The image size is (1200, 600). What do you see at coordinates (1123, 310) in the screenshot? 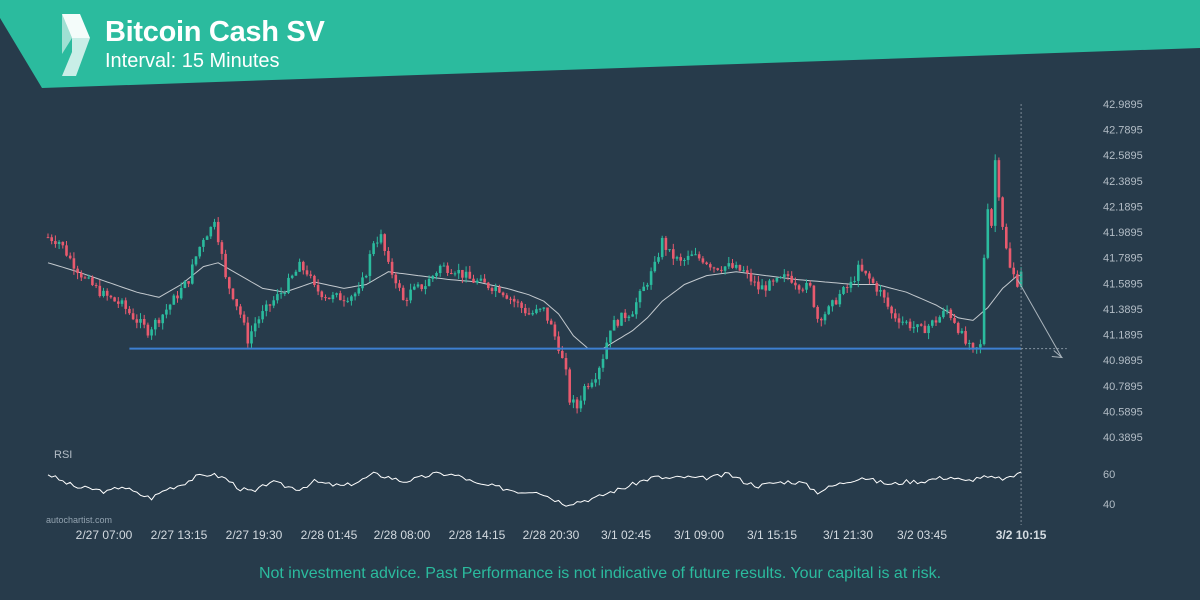
I see `price-tick-label: 41.3895` at bounding box center [1123, 310].